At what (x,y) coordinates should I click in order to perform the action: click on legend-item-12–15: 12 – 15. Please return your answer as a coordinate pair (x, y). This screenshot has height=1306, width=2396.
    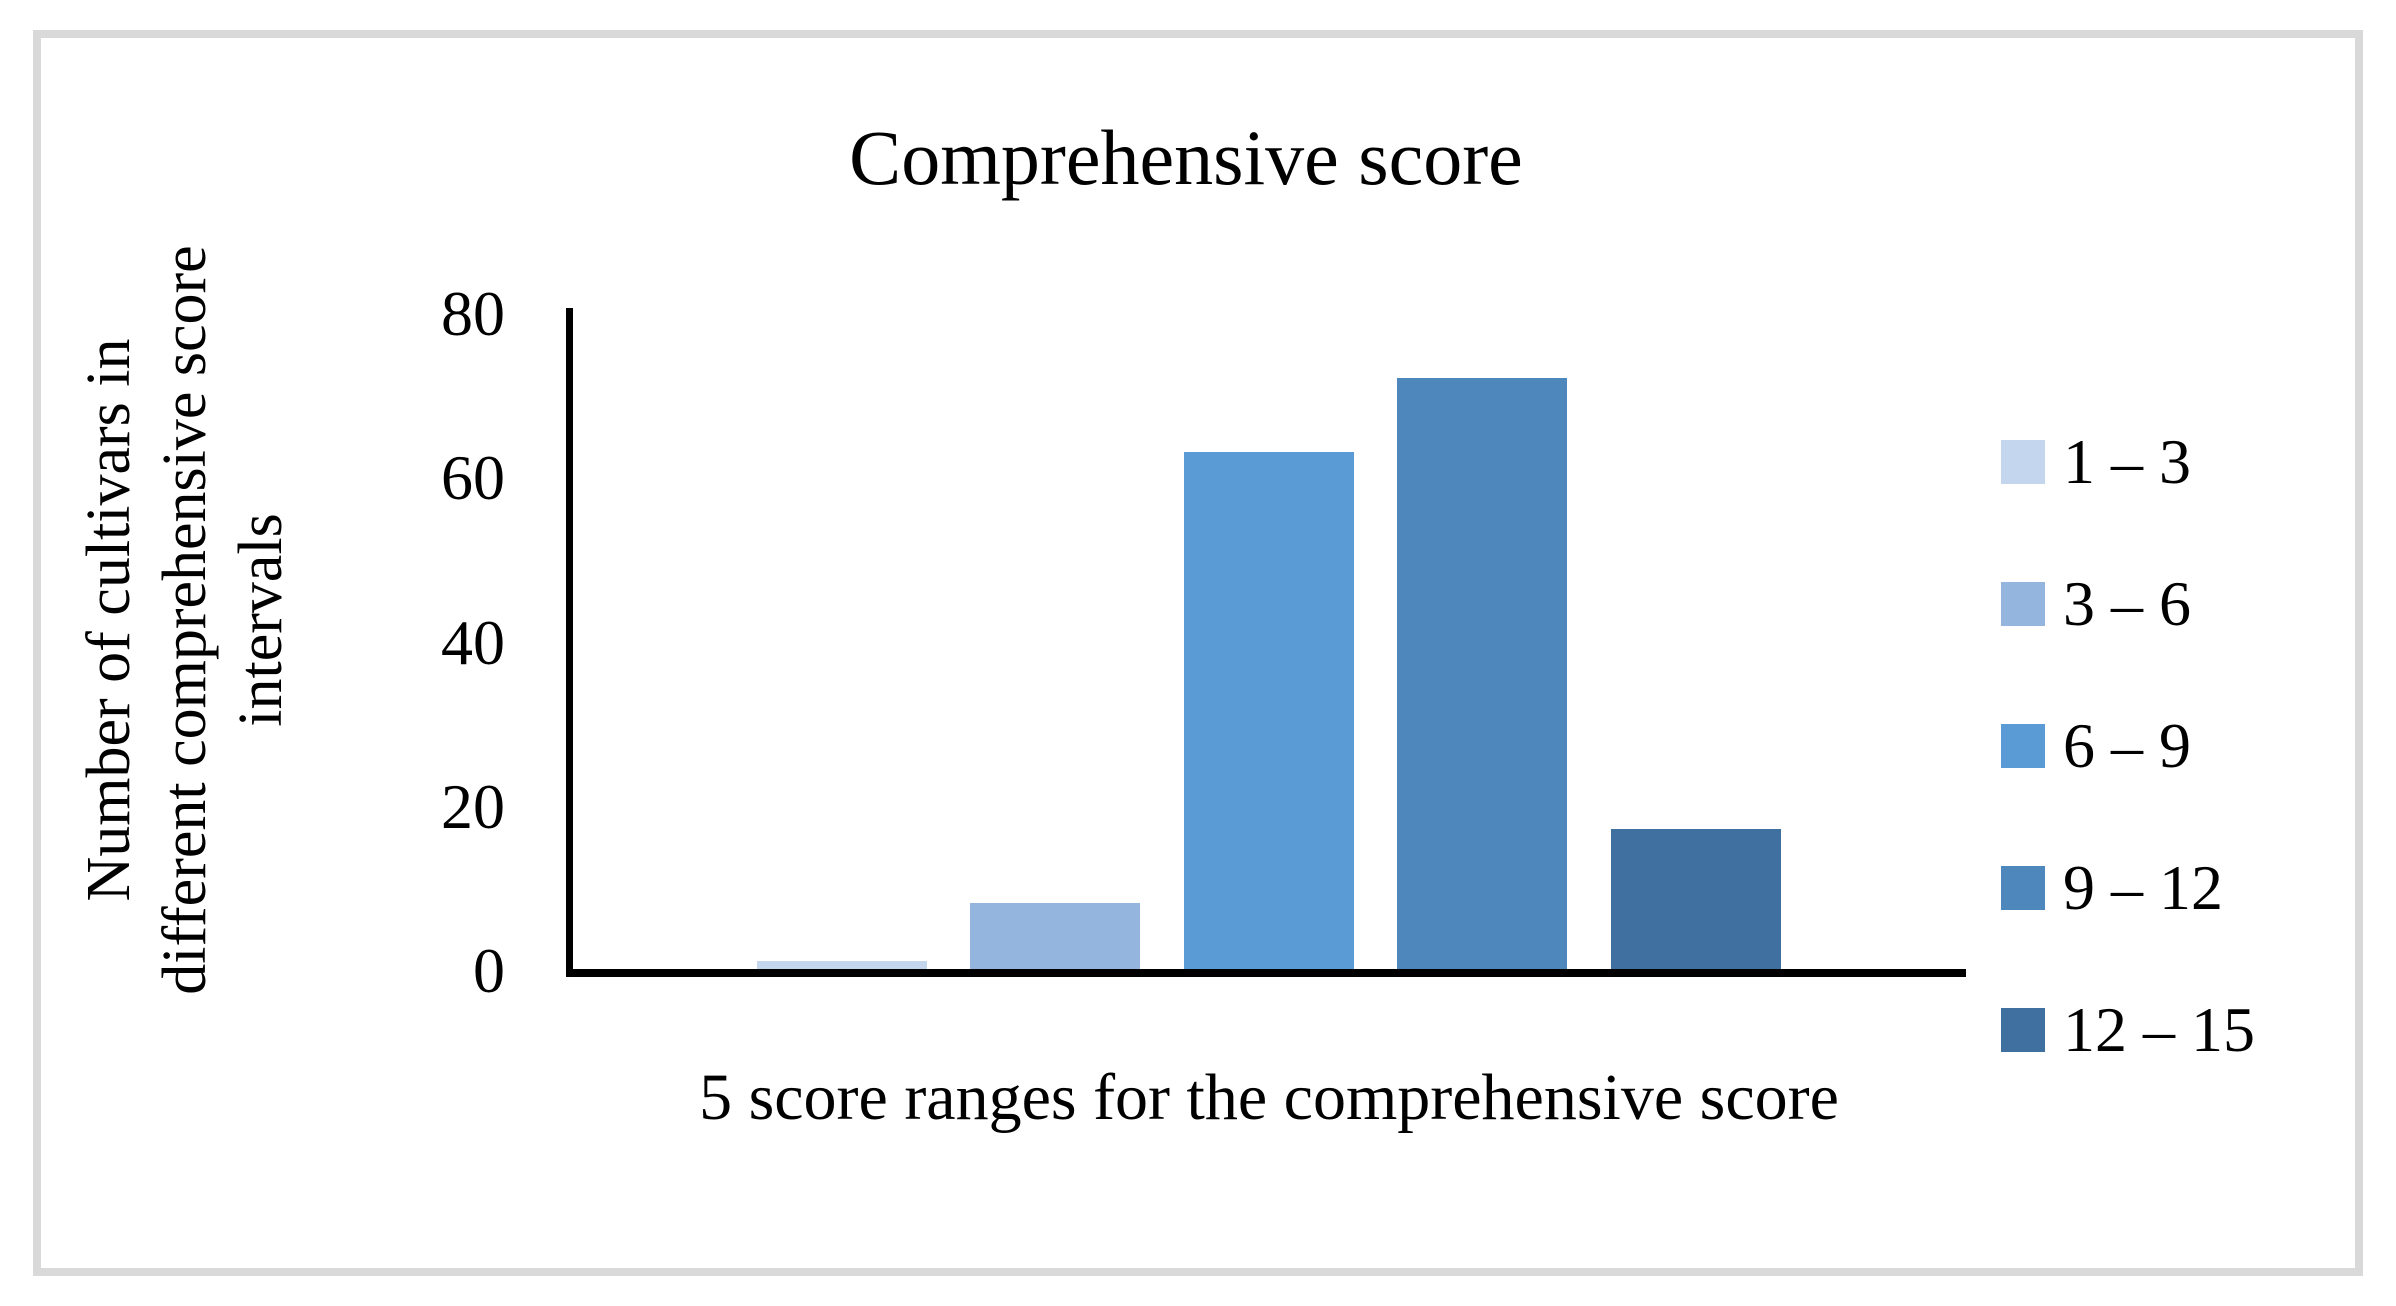
    Looking at the image, I should click on (2128, 1030).